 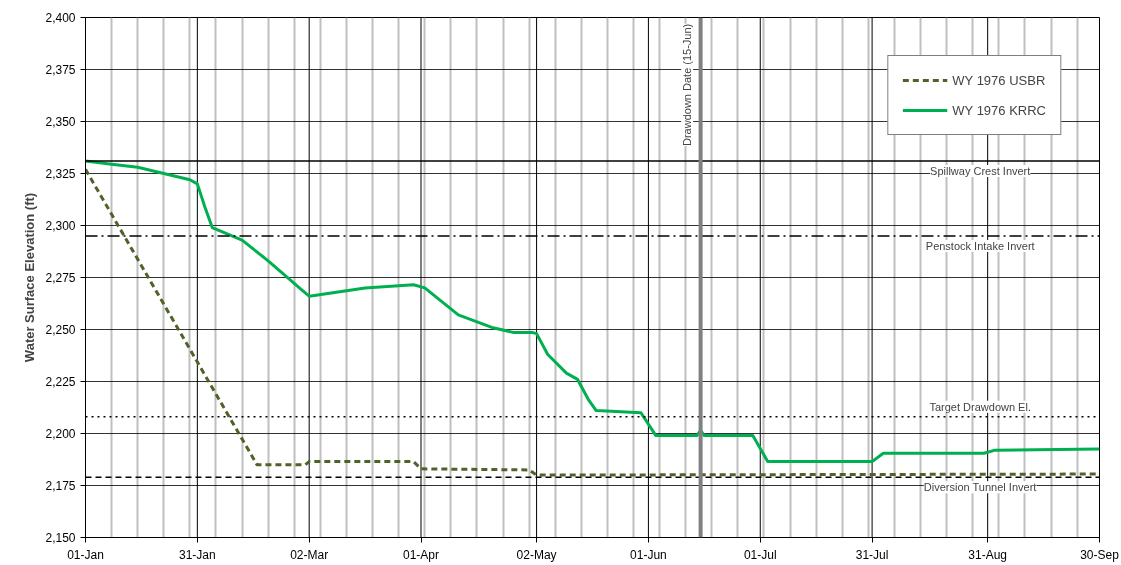 I want to click on ref-line-label: Penstock Intake Invert, so click(x=980, y=245).